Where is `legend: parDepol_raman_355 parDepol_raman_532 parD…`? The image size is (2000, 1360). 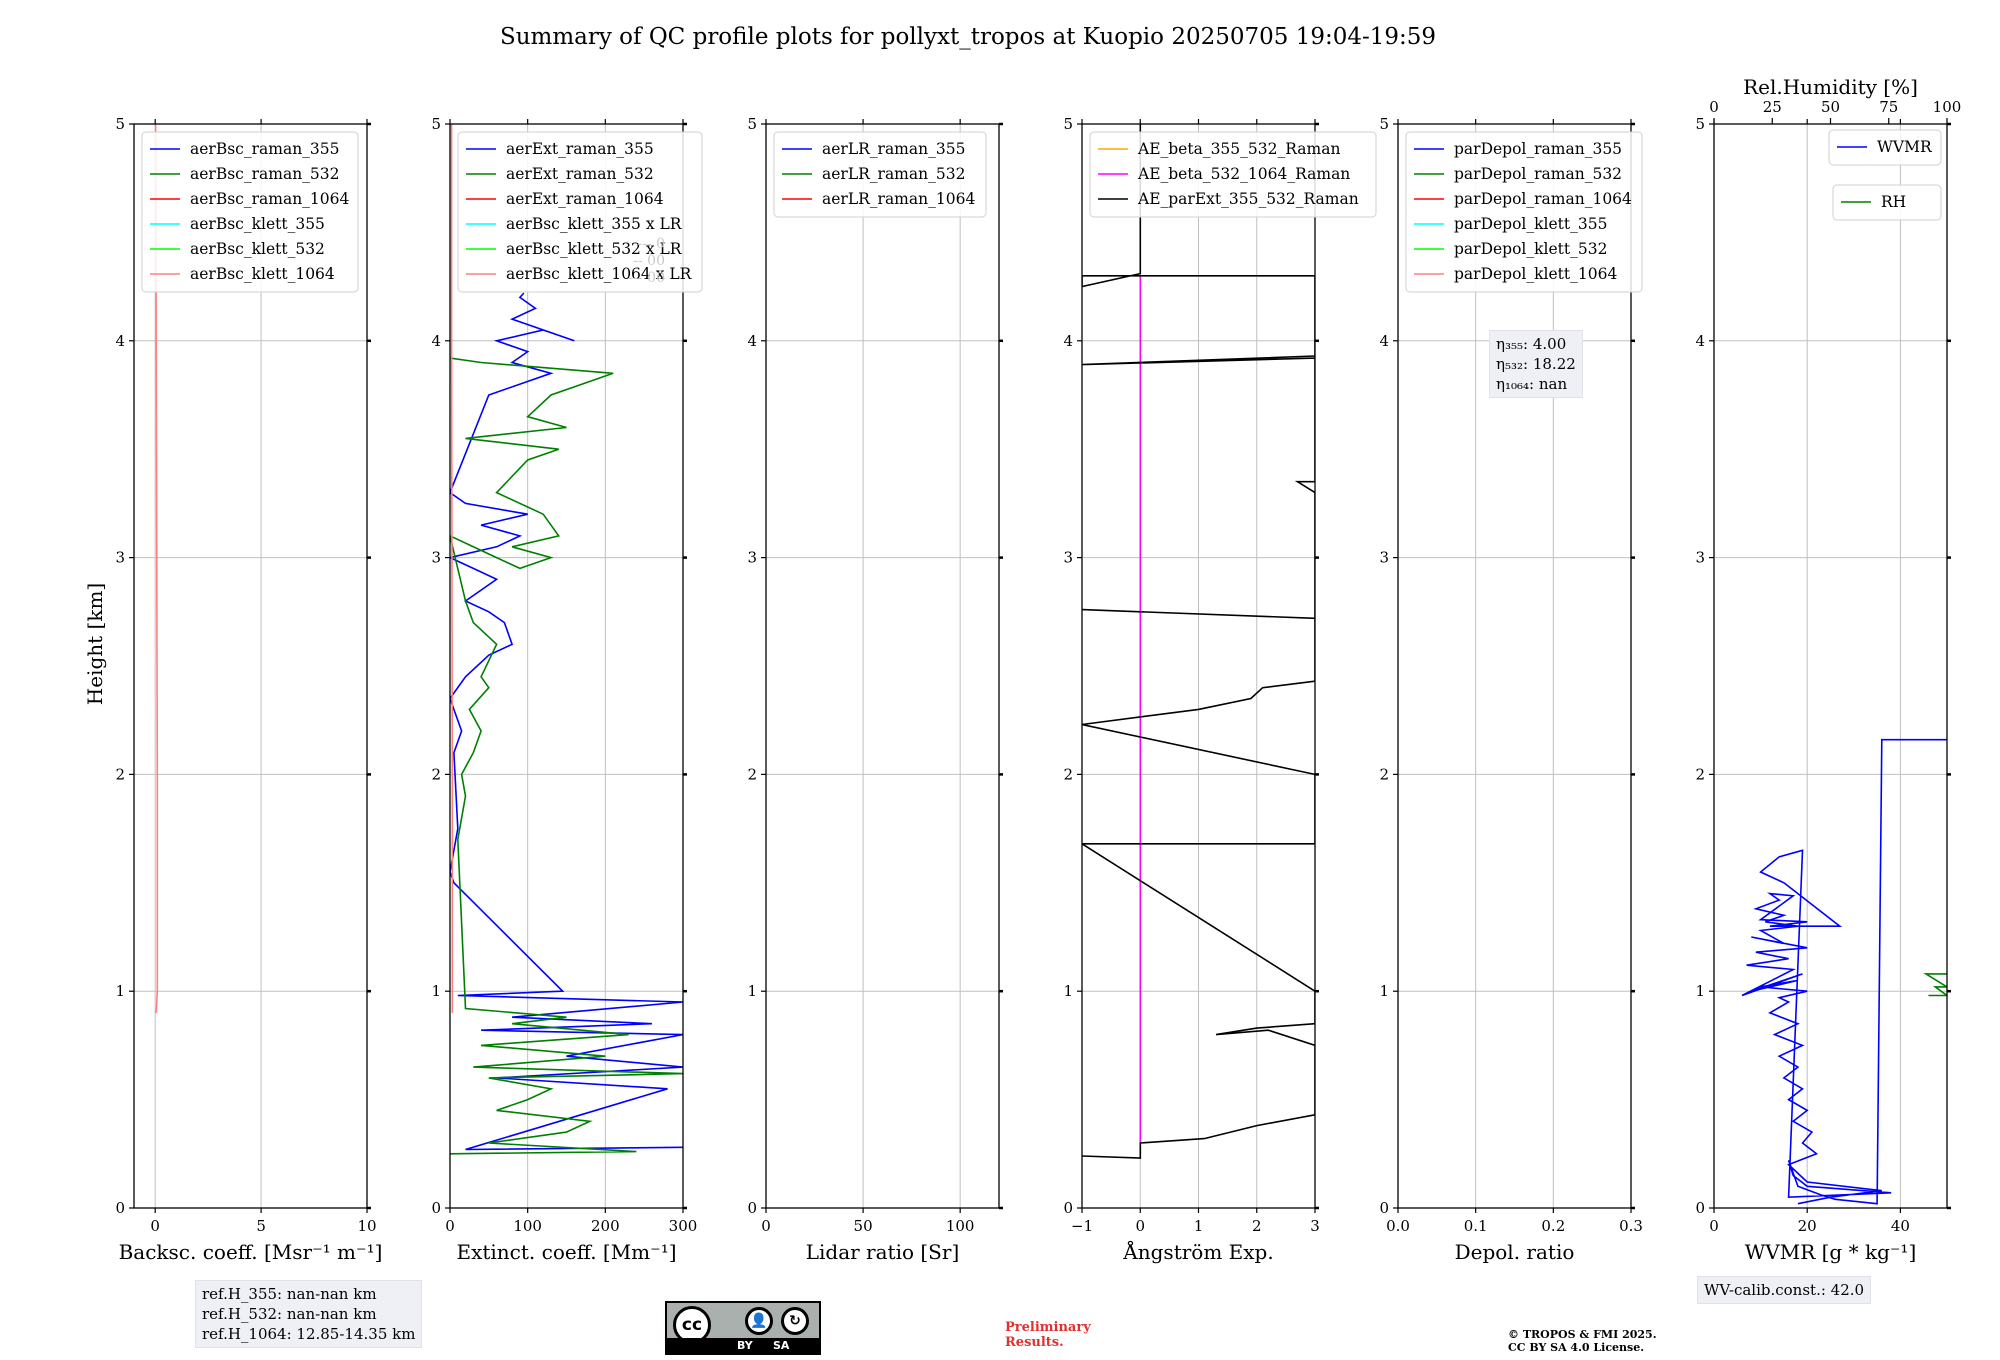
legend: parDepol_raman_355 parDepol_raman_532 parD… is located at coordinates (1524, 212).